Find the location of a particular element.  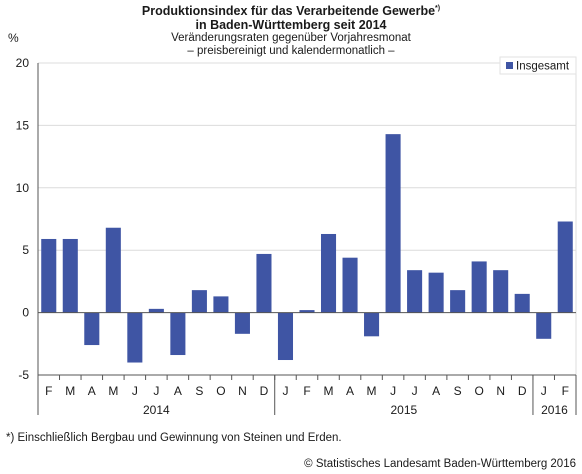

y-tick-label: -5 is located at coordinates (23, 375).